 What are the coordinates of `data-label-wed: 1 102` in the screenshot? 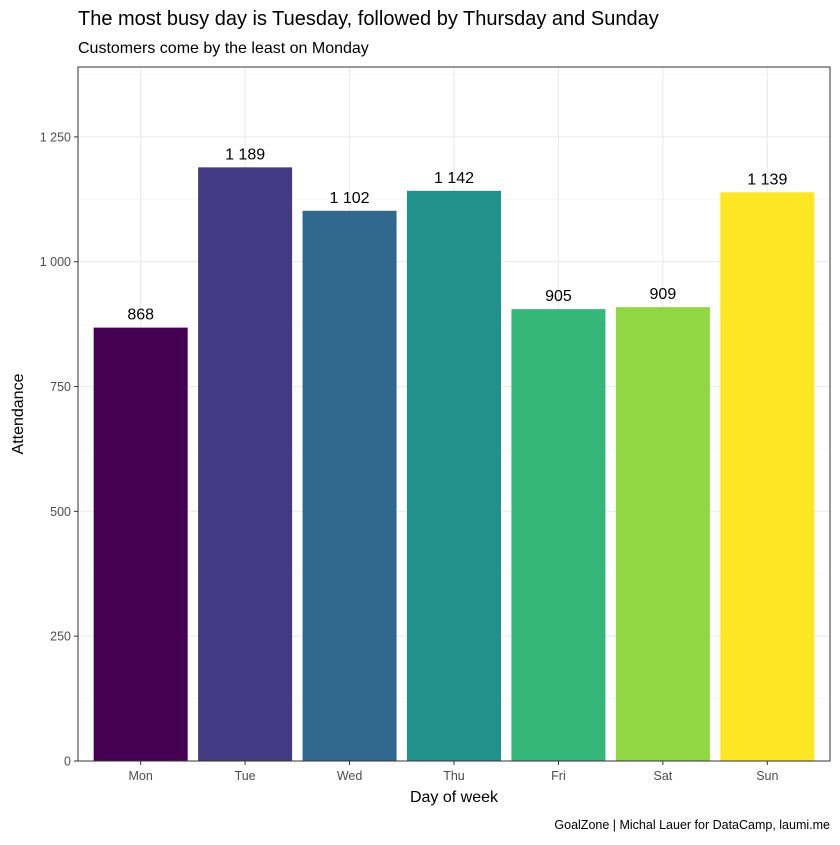 It's located at (350, 198).